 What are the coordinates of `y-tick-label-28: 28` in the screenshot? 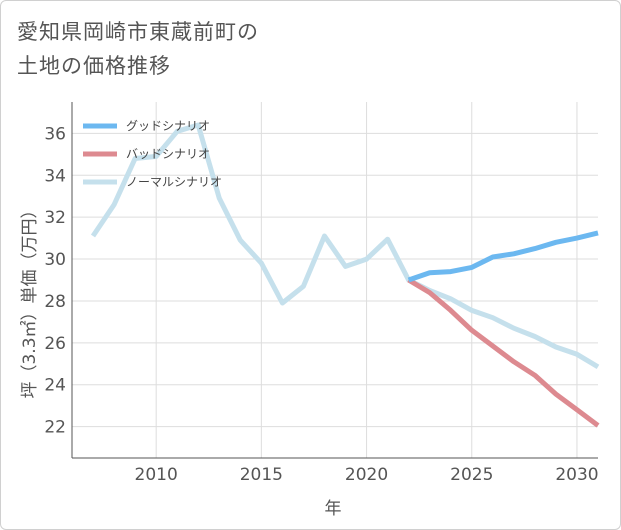 It's located at (55, 302).